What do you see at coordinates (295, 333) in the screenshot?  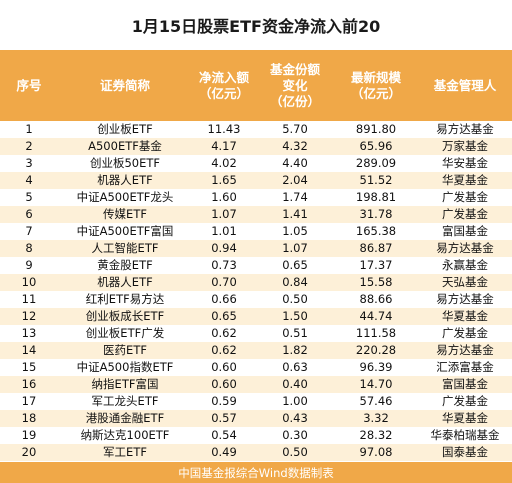 I see `cell-share-change: 0.51` at bounding box center [295, 333].